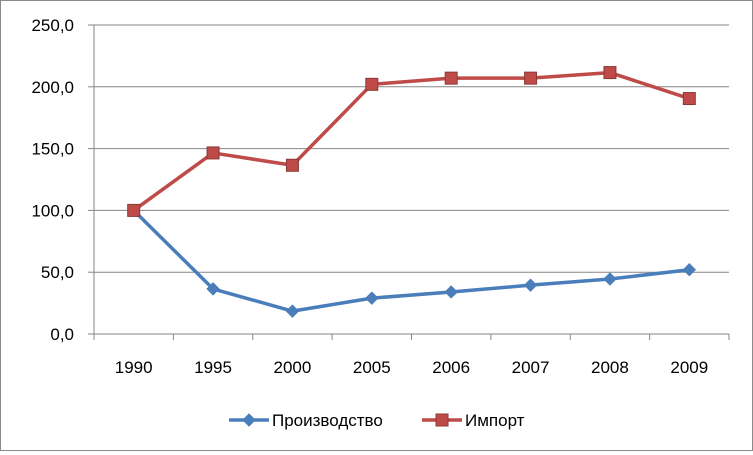 The width and height of the screenshot is (753, 455). I want to click on y-tick-label: 100,0, so click(52, 210).